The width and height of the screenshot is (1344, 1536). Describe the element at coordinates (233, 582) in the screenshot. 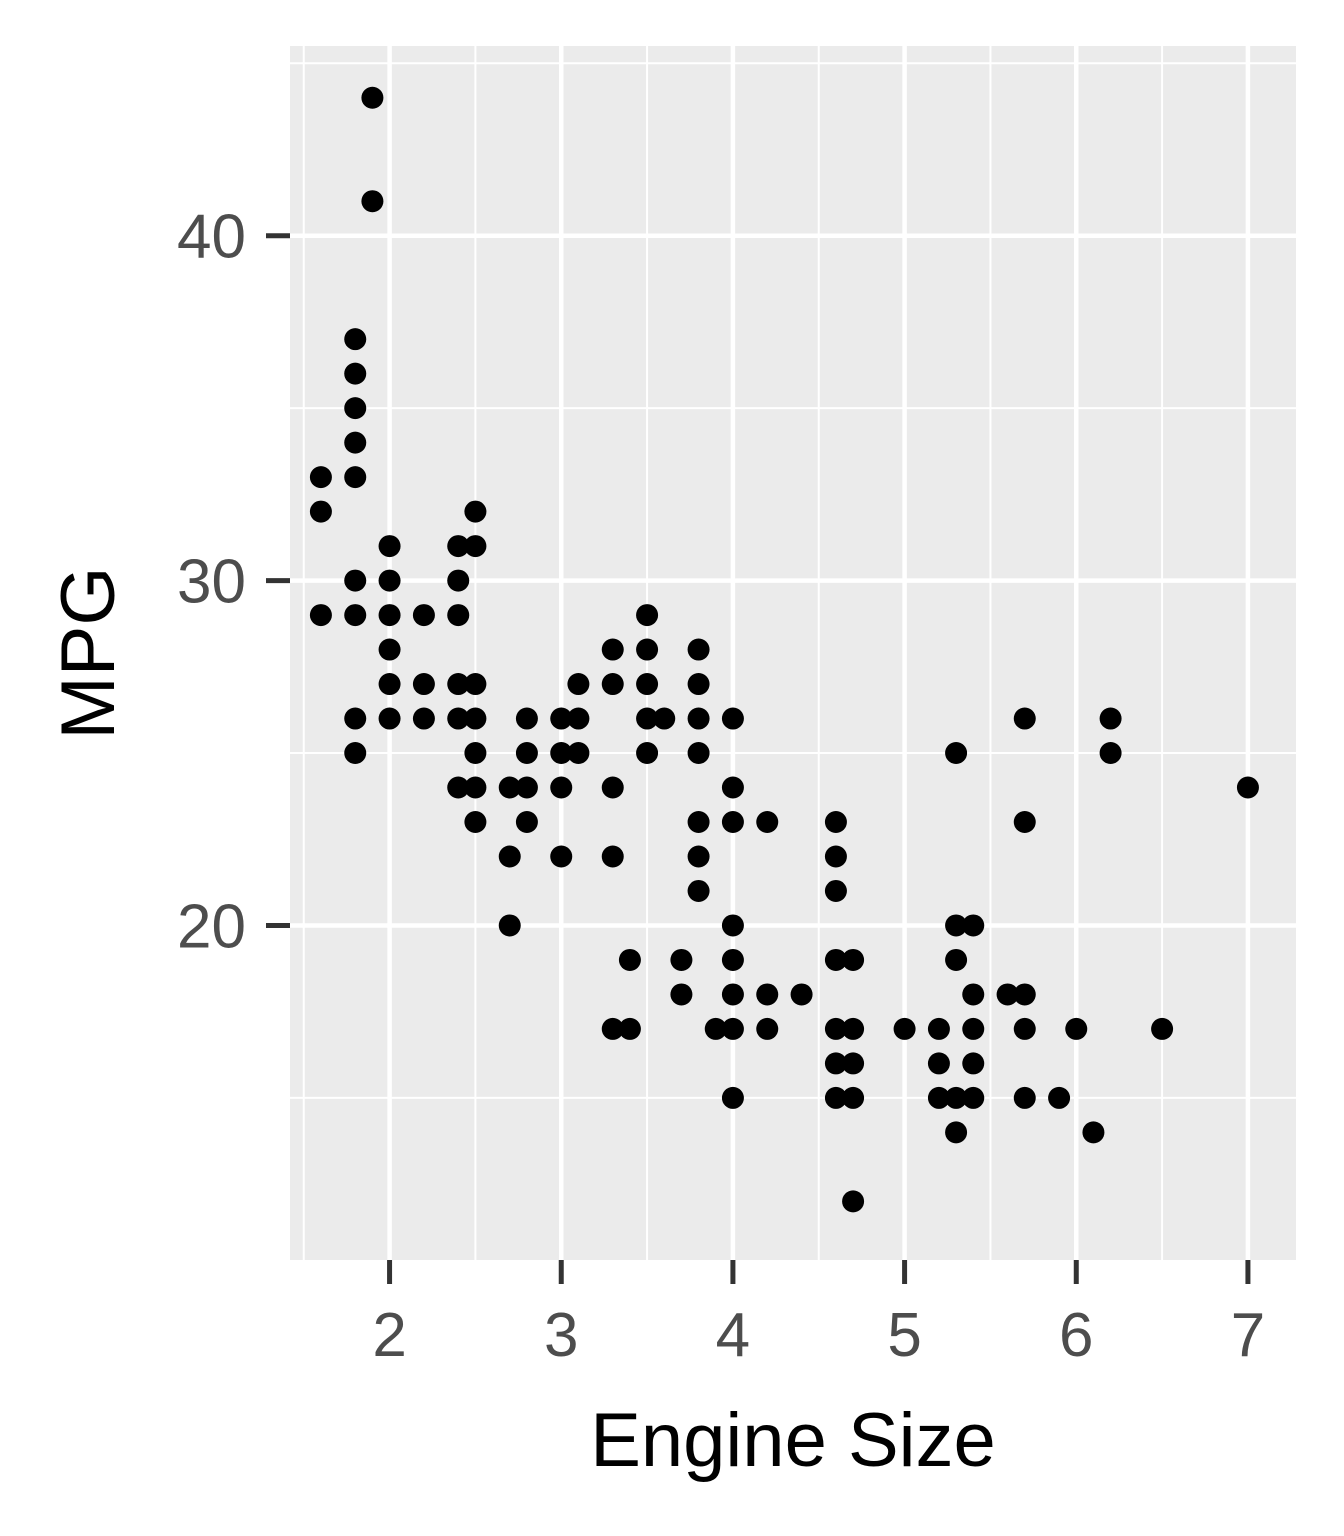

I see `y-axis: 20 30 40` at that location.